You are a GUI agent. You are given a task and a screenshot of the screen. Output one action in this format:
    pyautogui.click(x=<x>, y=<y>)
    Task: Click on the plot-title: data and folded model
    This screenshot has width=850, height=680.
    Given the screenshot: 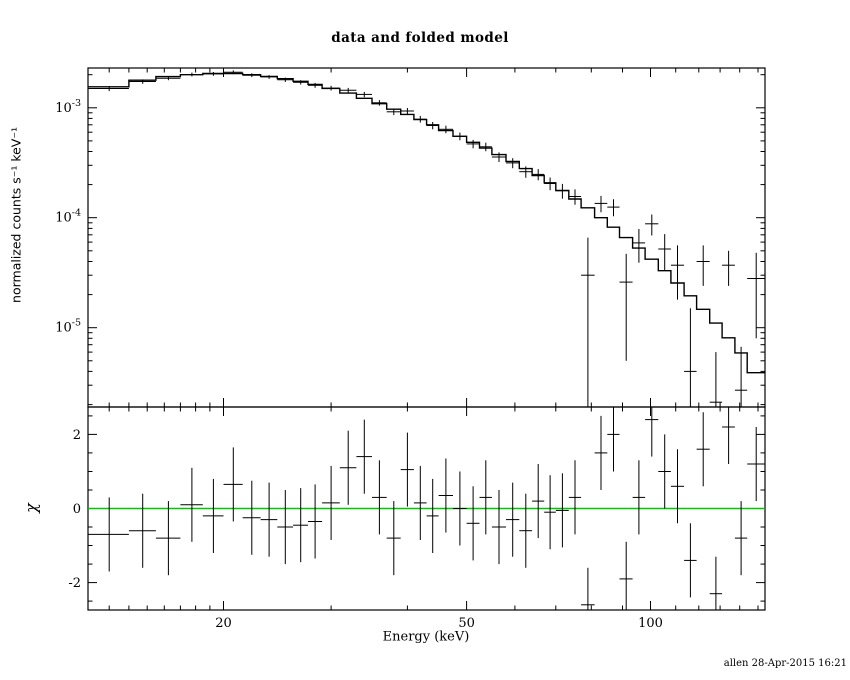 What is the action you would take?
    pyautogui.click(x=420, y=38)
    